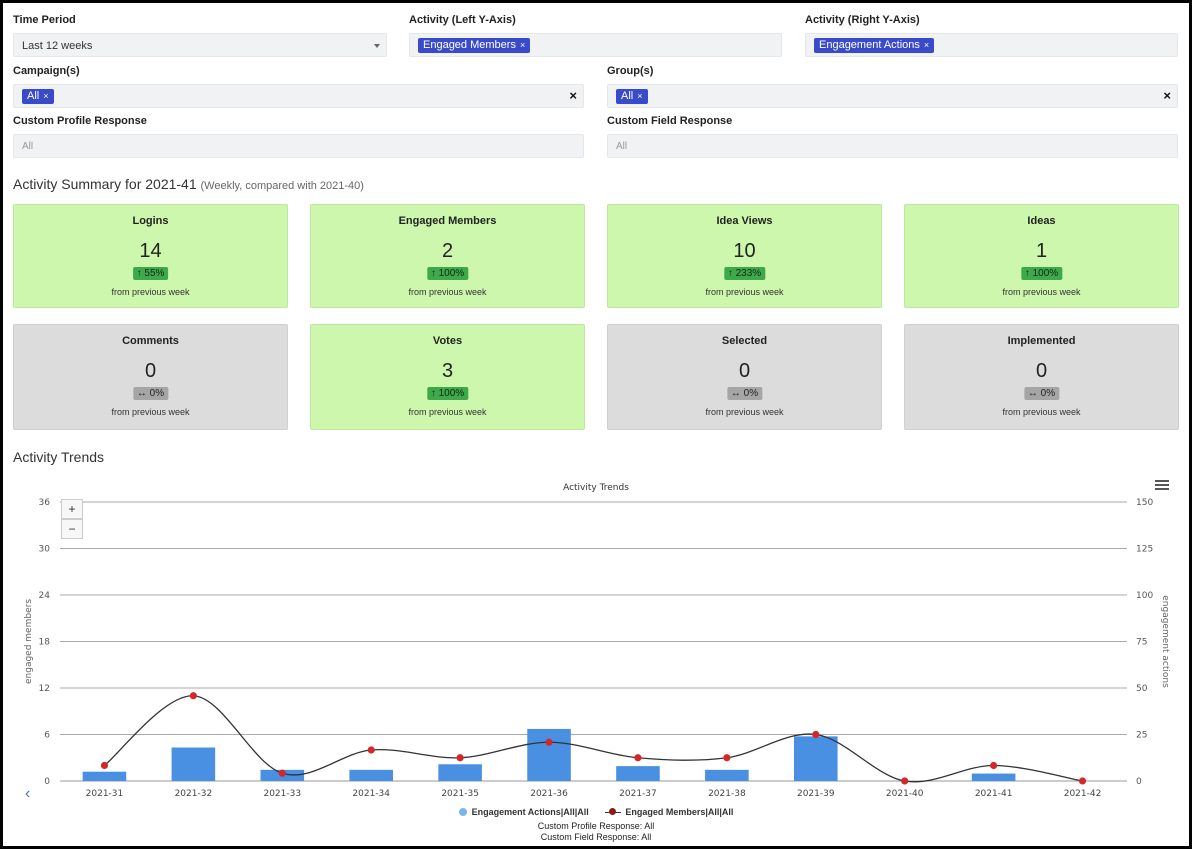 The image size is (1192, 849). I want to click on right-axis-select: Engagement Actions ×, so click(991, 45).